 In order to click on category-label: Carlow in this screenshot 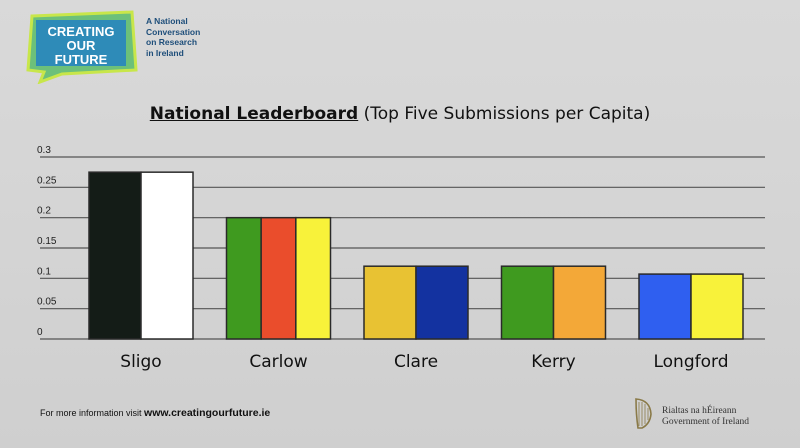, I will do `click(278, 362)`.